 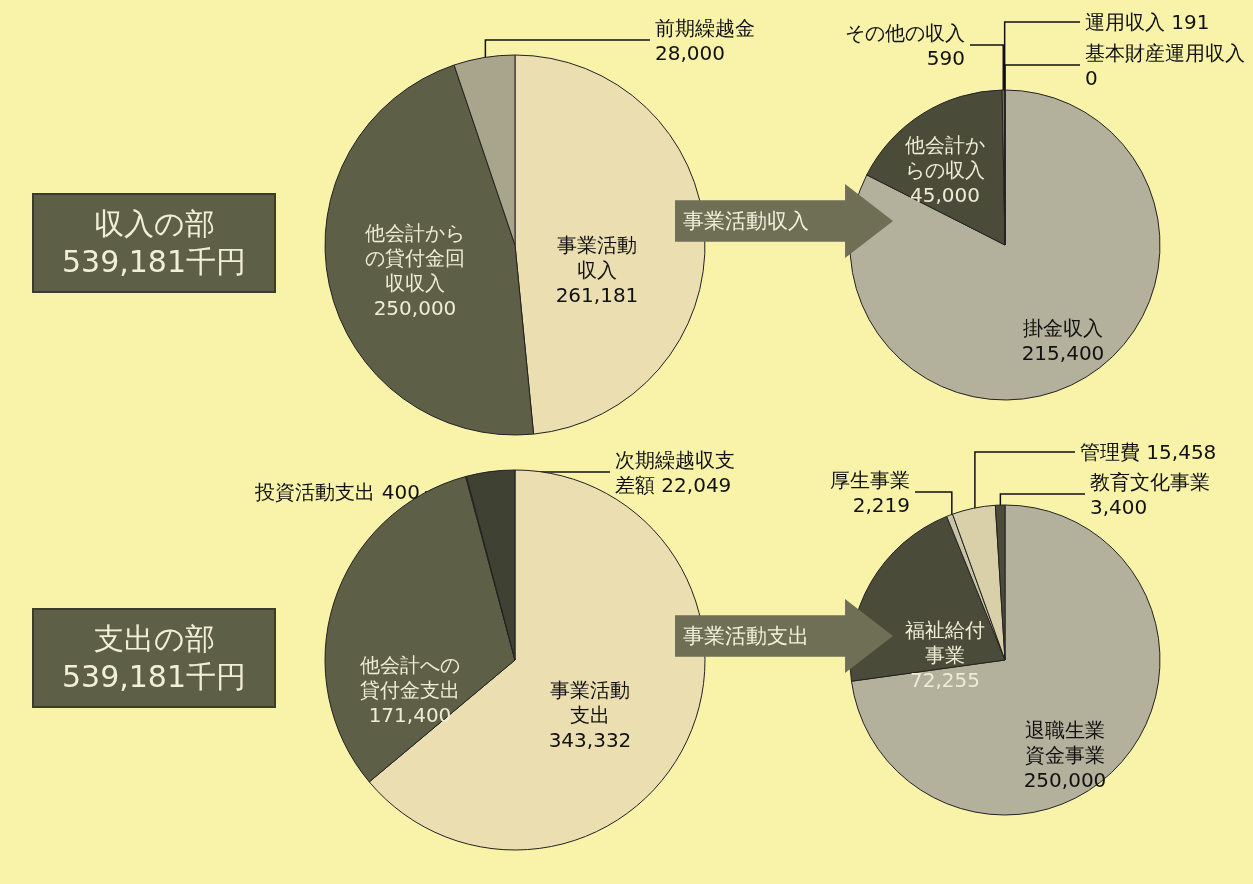 What do you see at coordinates (1119, 506) in the screenshot?
I see `data-label: 3,400` at bounding box center [1119, 506].